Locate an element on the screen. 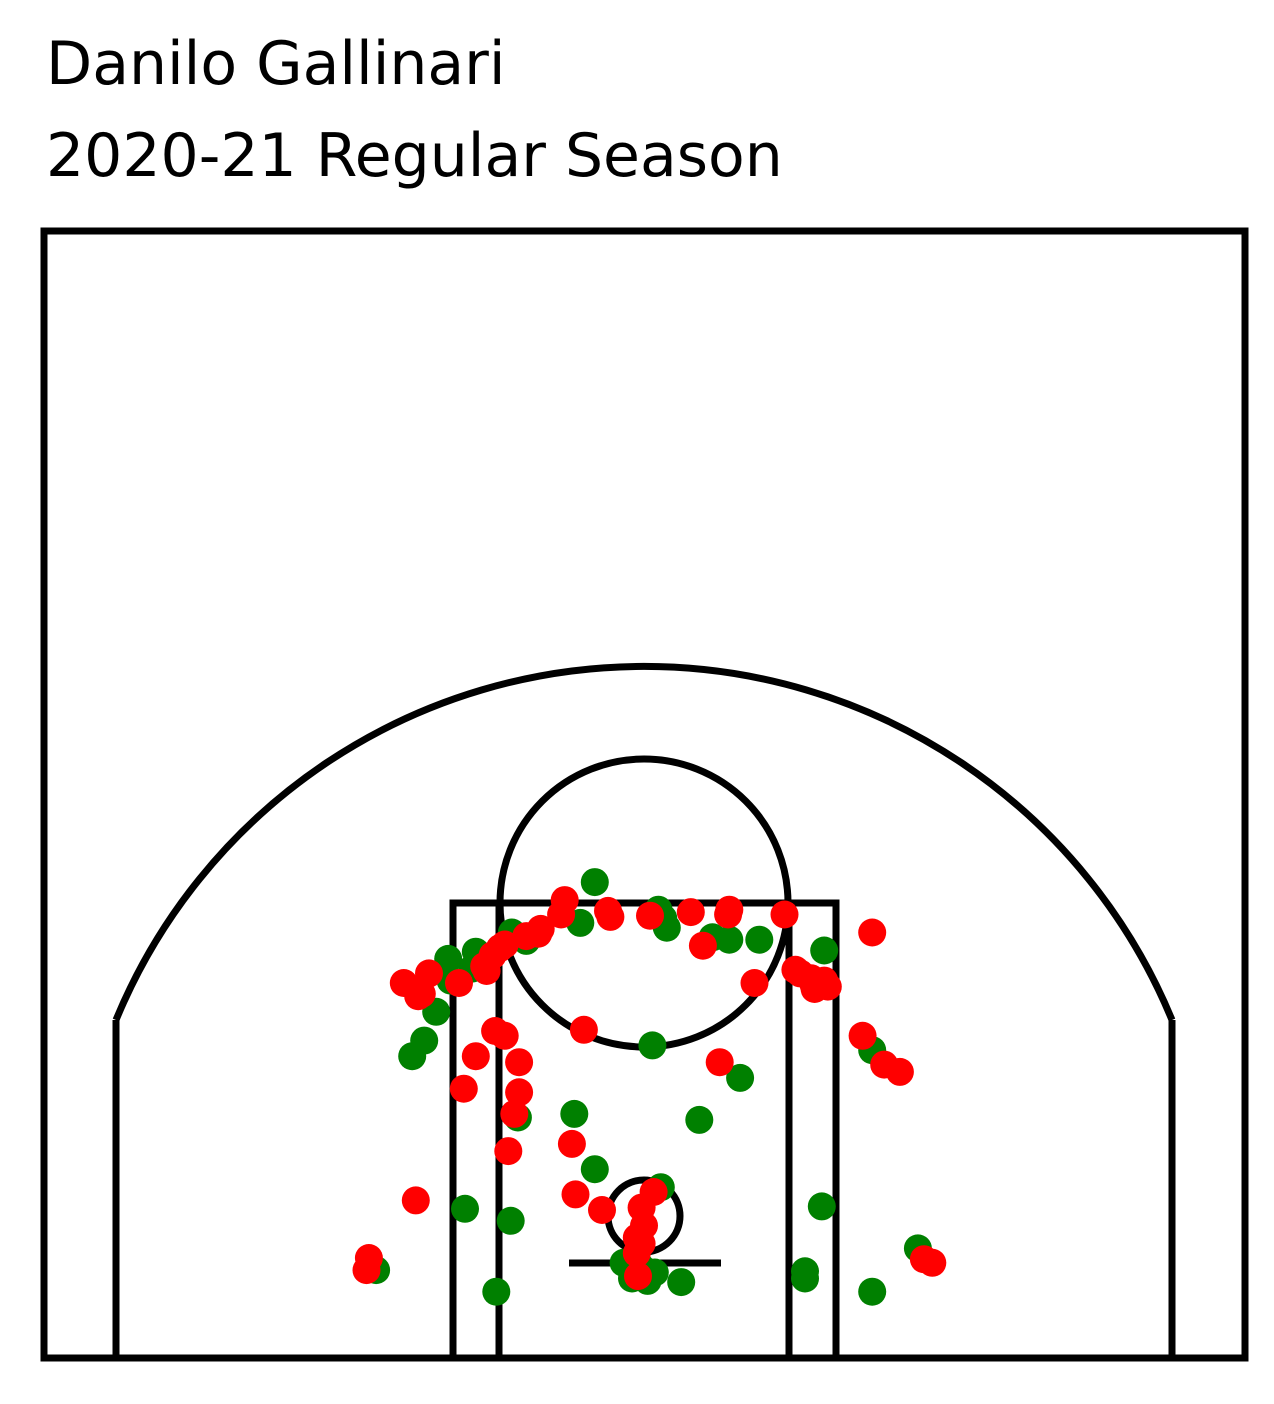  chart-subtitle: 2020-21 Regular Season is located at coordinates (414, 156).